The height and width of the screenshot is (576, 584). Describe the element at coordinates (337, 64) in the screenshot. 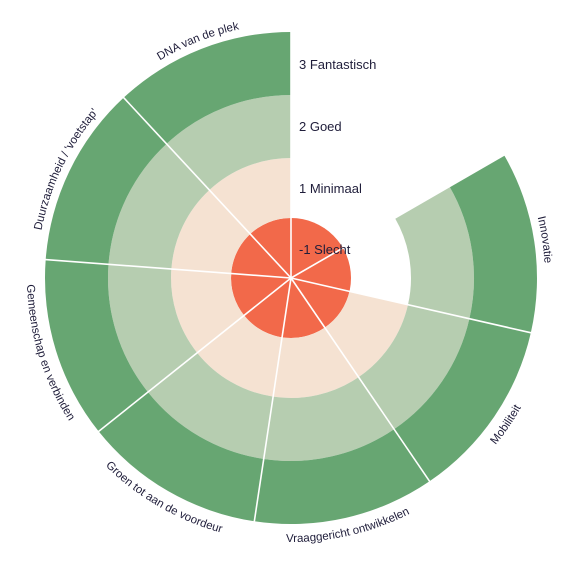

I see `level-label-3: 3 Fantastisch` at that location.